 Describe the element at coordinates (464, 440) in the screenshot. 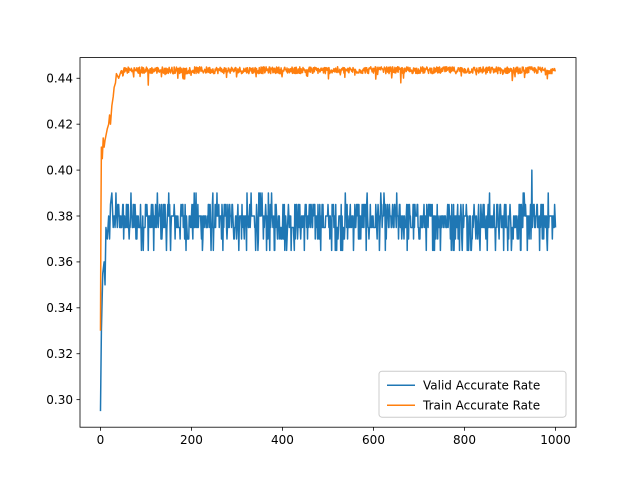

I see `x-tick-label: 800` at that location.